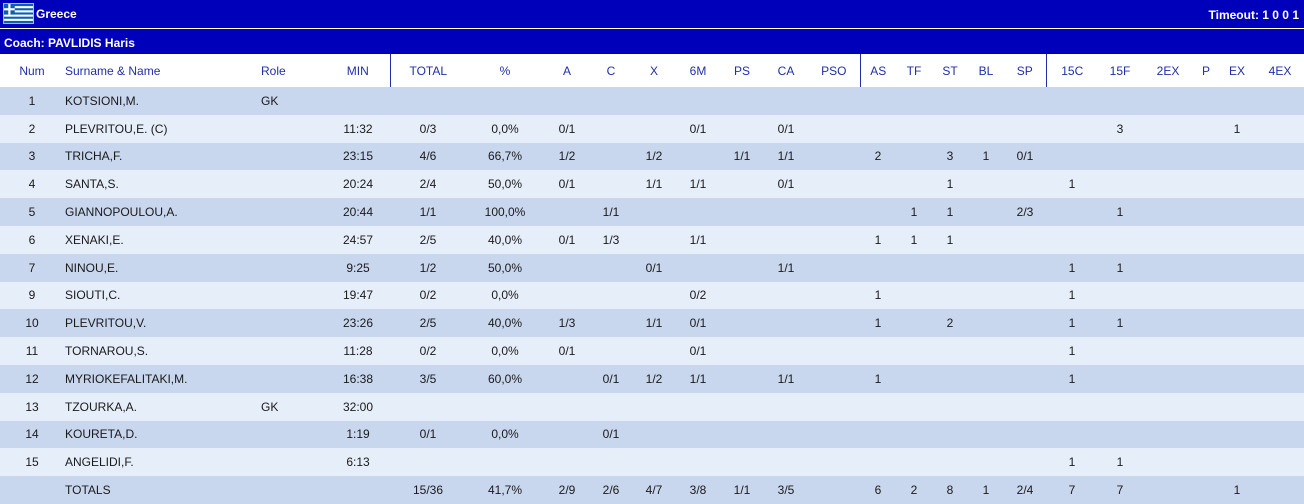 The width and height of the screenshot is (1304, 504). Describe the element at coordinates (32, 378) in the screenshot. I see `cell-num: 12` at that location.